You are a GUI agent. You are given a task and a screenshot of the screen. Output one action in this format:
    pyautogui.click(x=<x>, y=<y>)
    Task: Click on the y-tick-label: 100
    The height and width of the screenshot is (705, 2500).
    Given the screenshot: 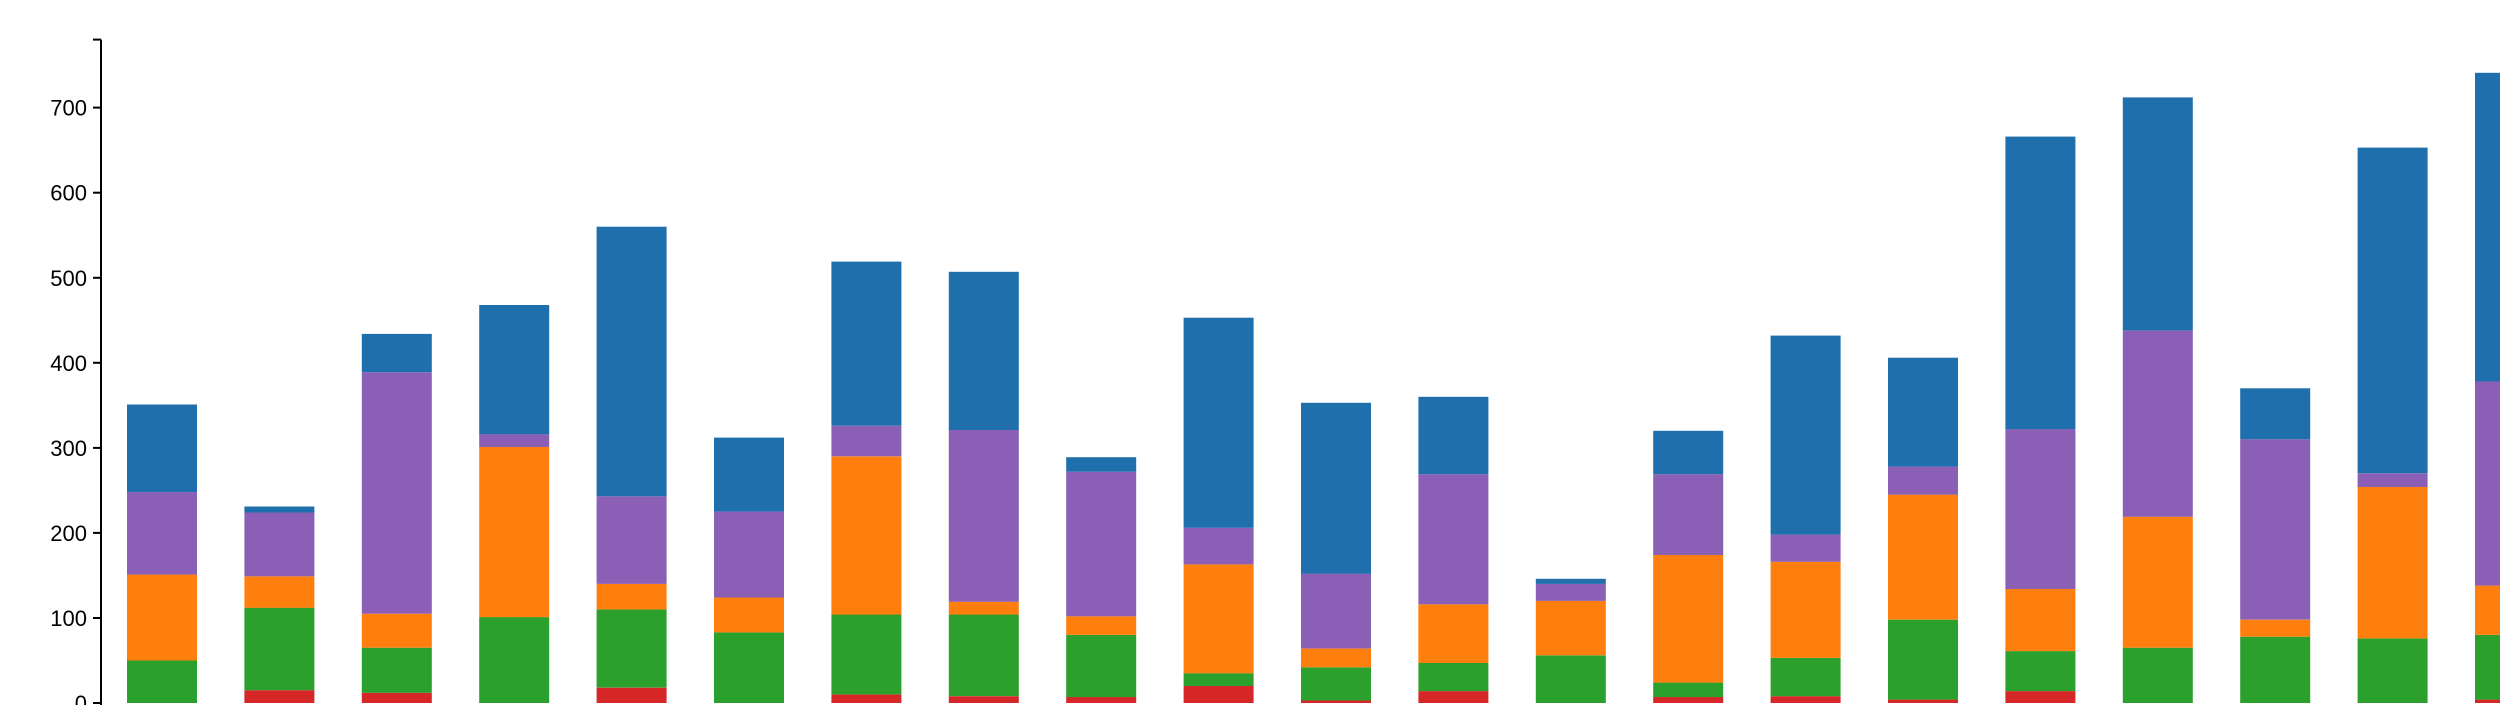 What is the action you would take?
    pyautogui.click(x=68, y=618)
    